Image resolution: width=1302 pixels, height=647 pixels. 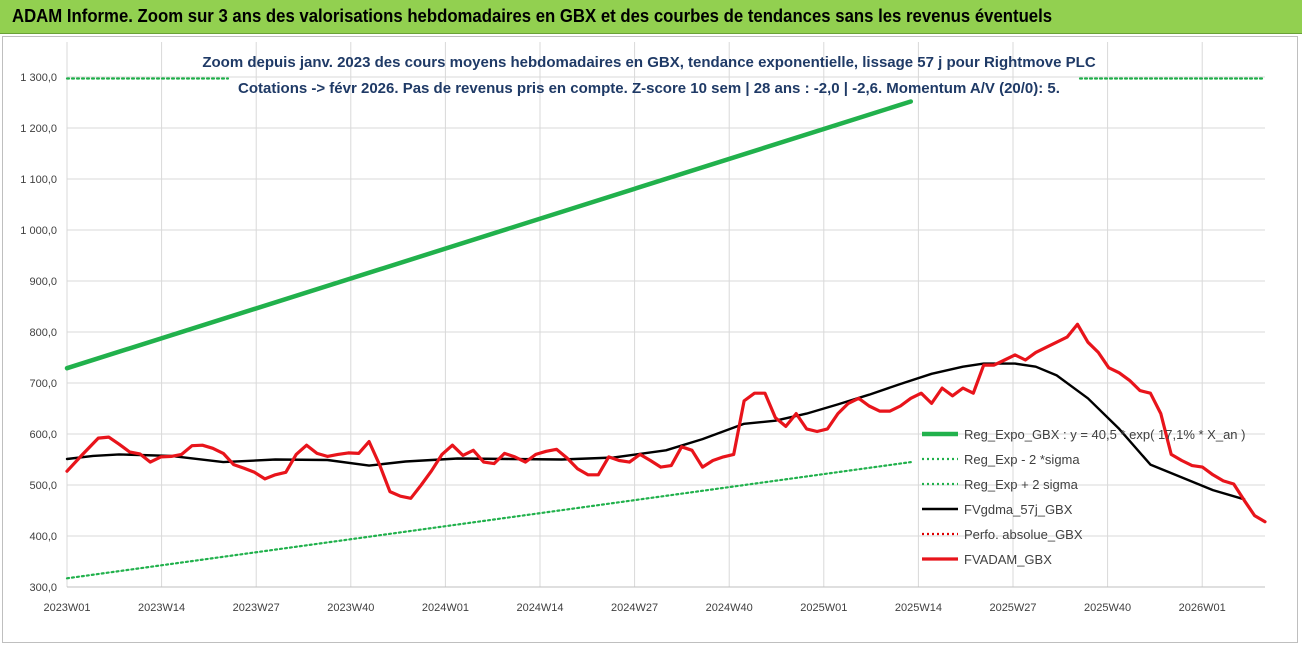 I want to click on y-tick-label: 1 300,0, so click(x=38, y=78).